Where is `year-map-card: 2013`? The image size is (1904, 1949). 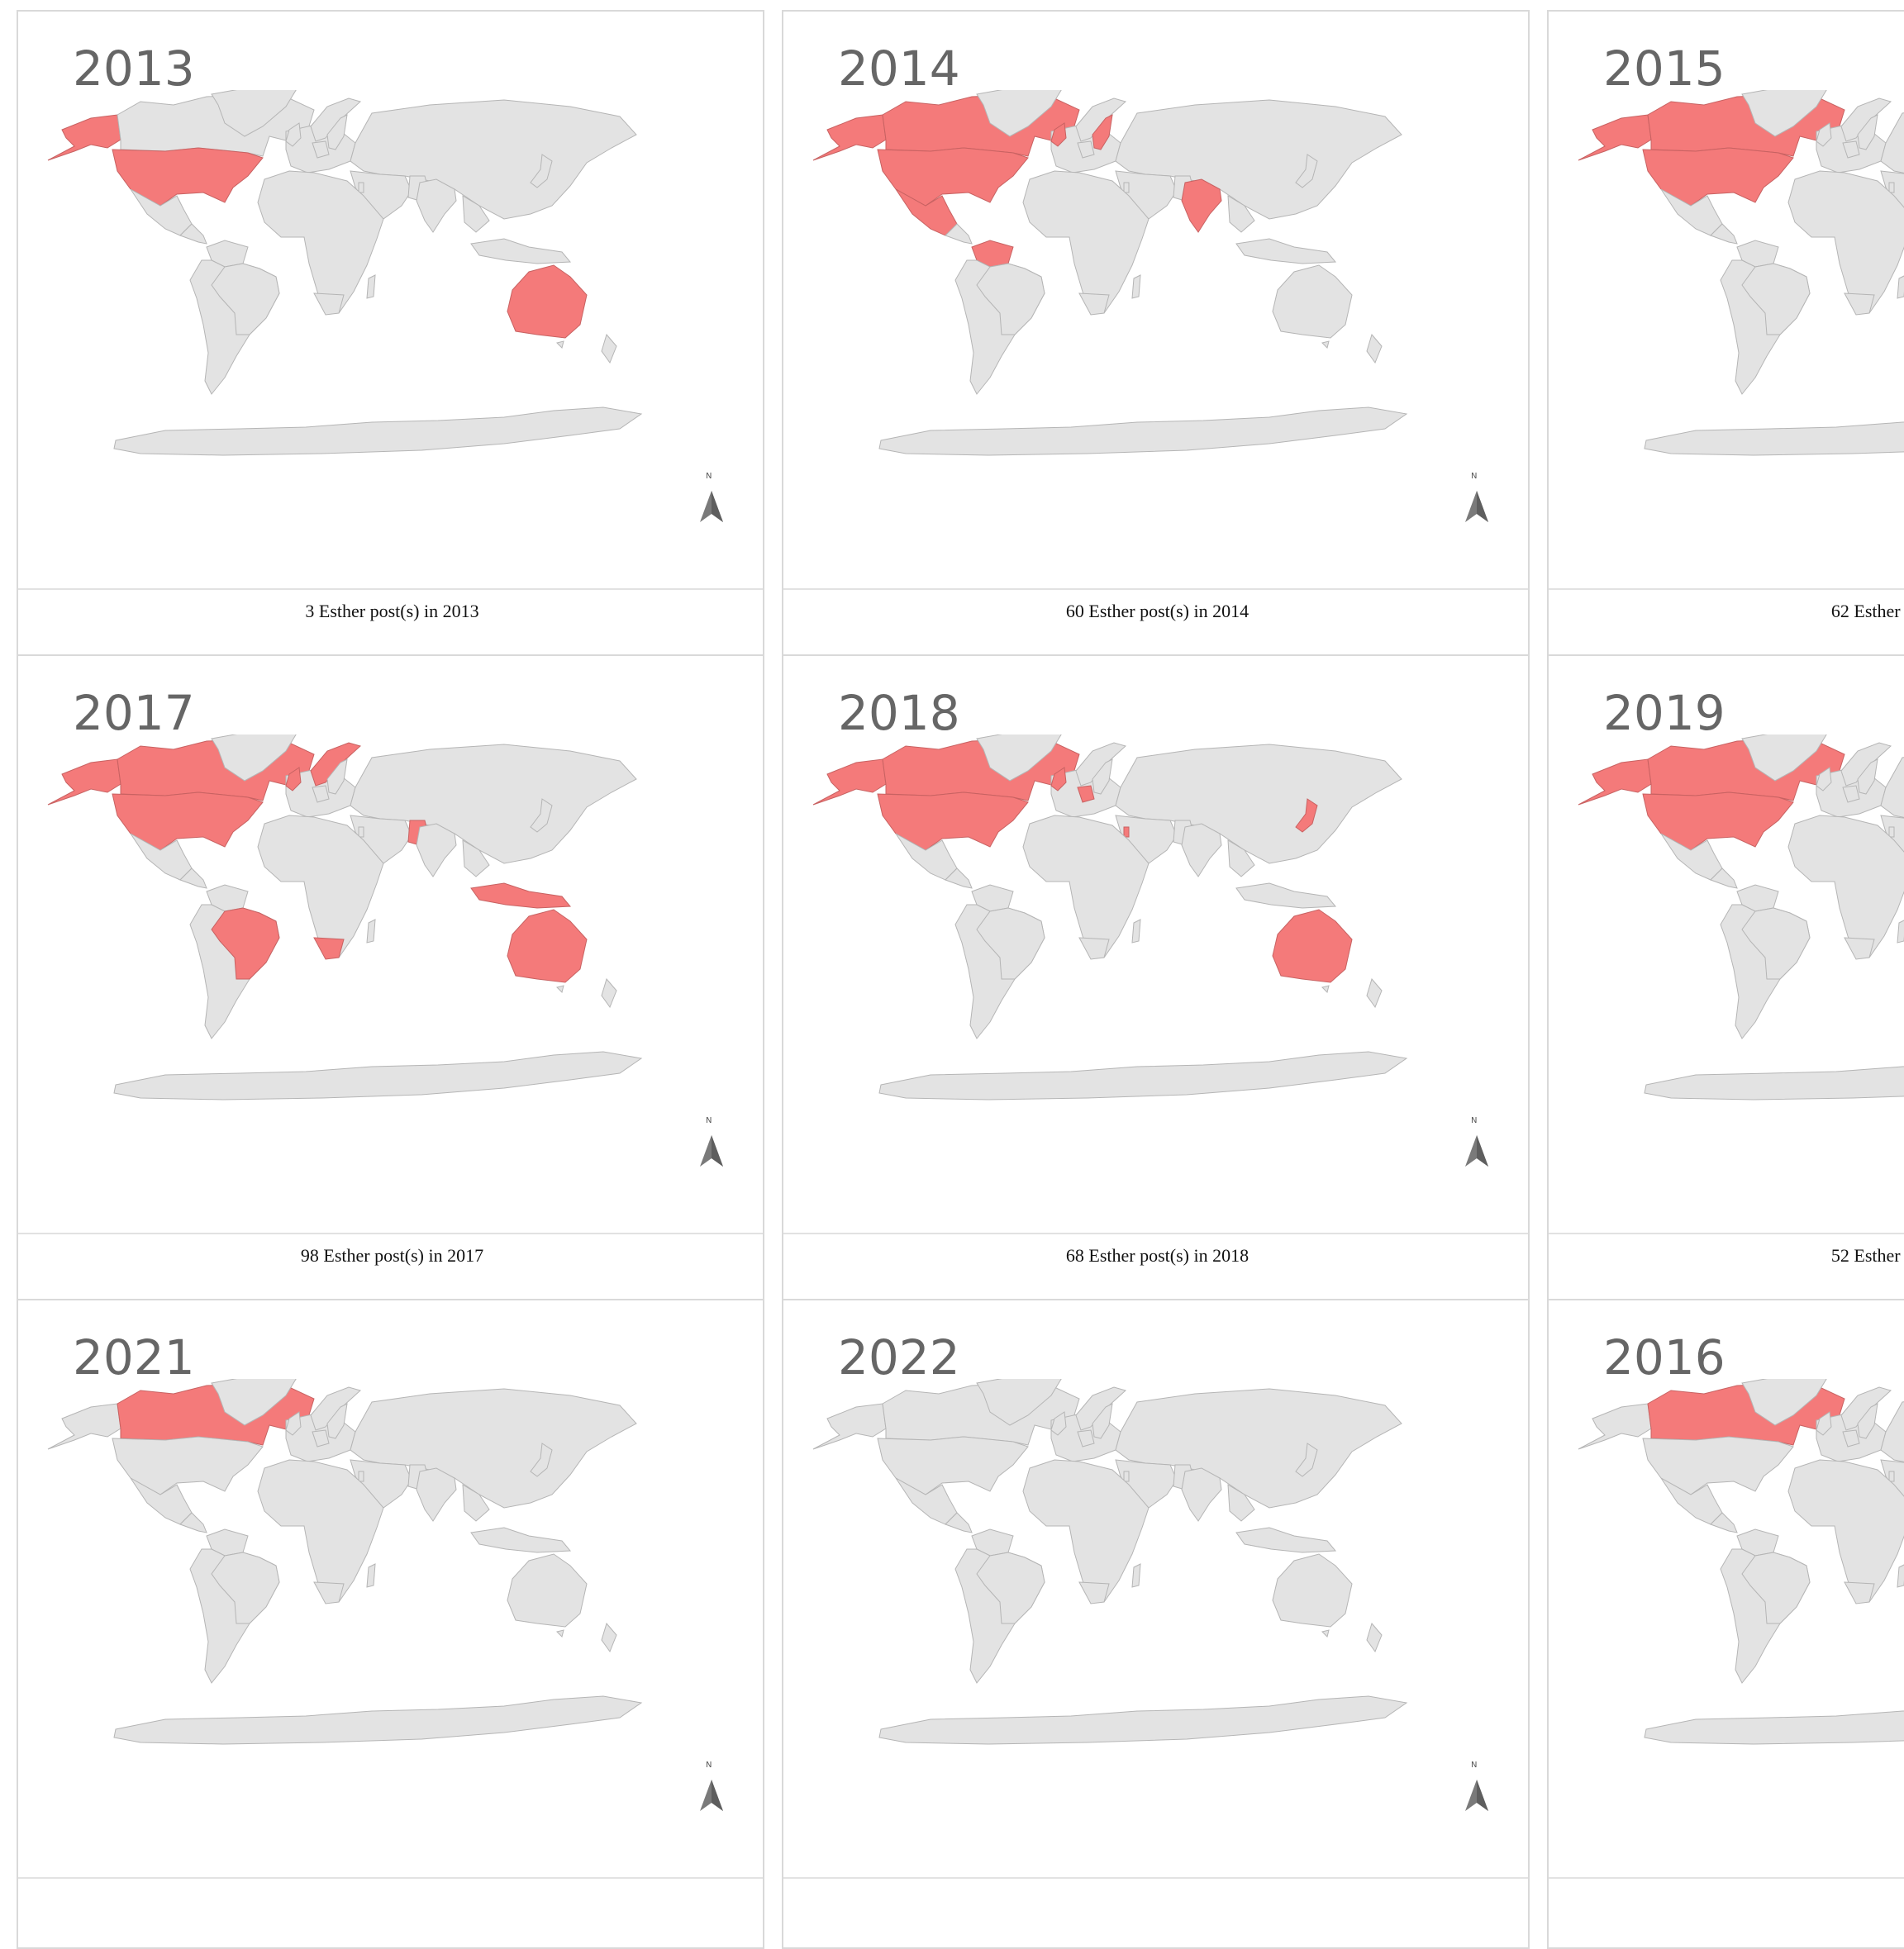
year-map-card: 2013 is located at coordinates (390, 335).